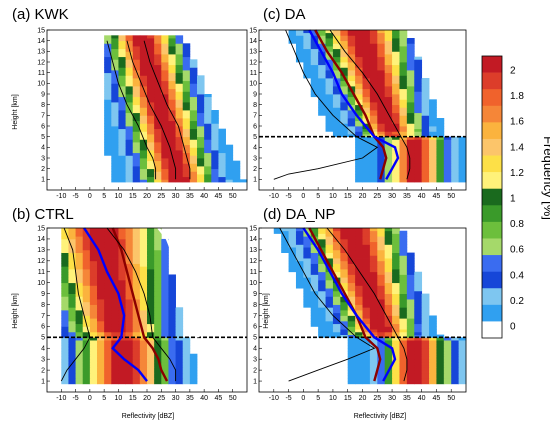  What do you see at coordinates (517, 173) in the screenshot?
I see `colorbar-label: 1.2` at bounding box center [517, 173].